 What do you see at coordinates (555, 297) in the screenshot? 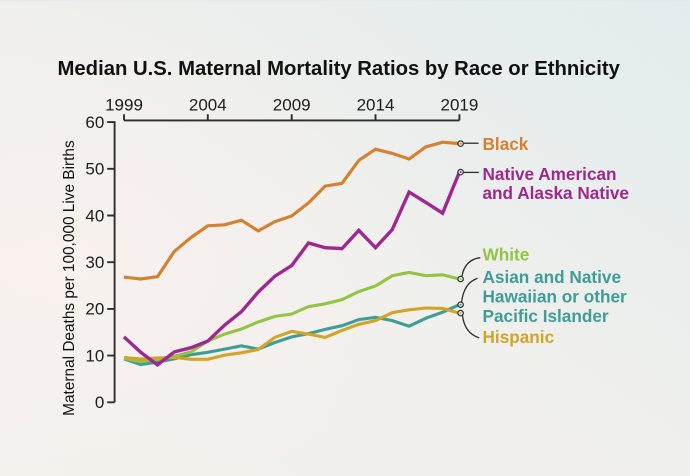
I see `svg-text: Hawaiian or other` at bounding box center [555, 297].